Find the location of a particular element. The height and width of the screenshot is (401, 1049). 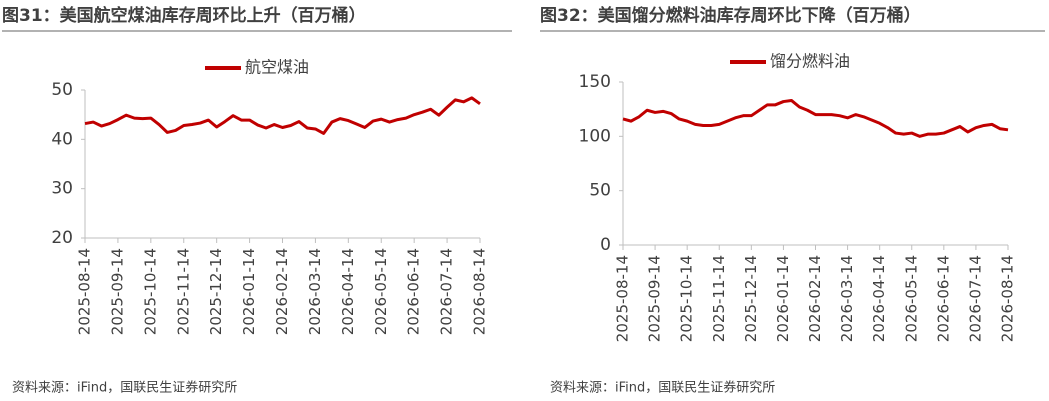

chart-title: 图32：美国馏分燃料油库存周环比下降（百万桶） is located at coordinates (730, 15).